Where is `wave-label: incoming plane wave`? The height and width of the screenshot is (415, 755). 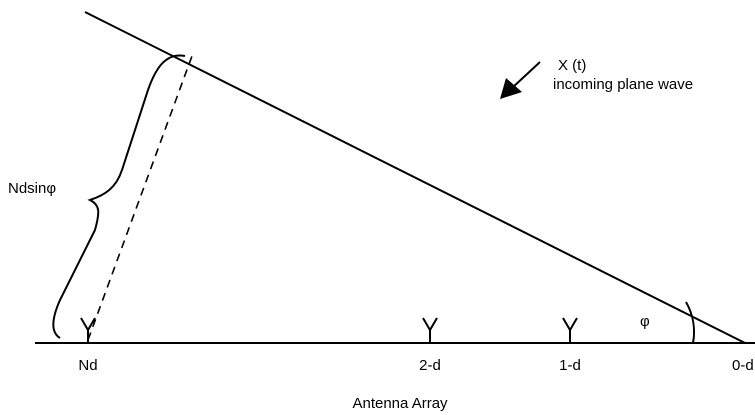
wave-label: incoming plane wave is located at coordinates (623, 84).